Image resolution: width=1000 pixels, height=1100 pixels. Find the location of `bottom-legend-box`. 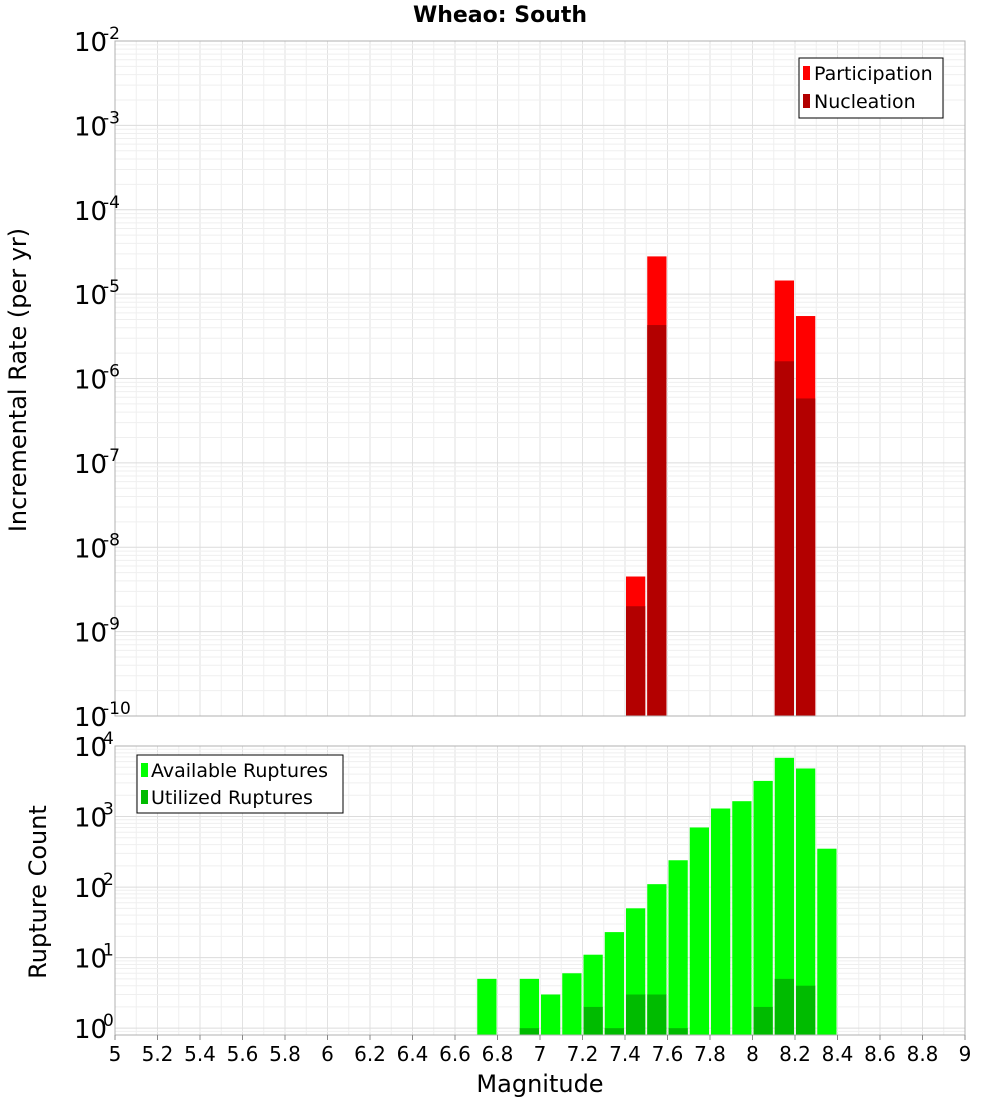

bottom-legend-box is located at coordinates (240, 784).